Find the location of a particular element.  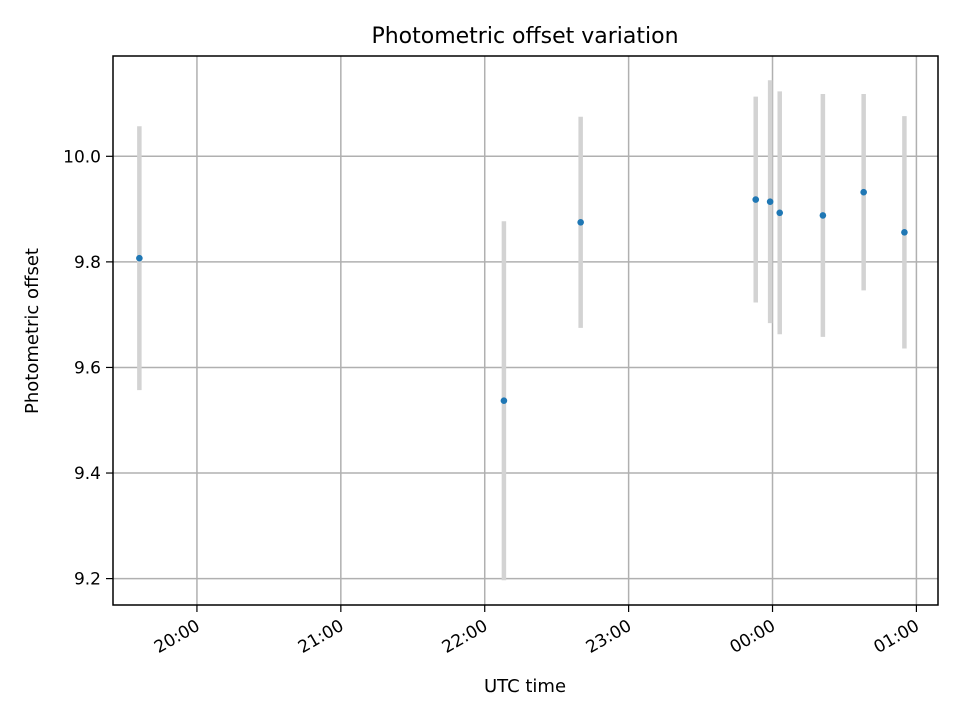

y-tick-label: 9.6 is located at coordinates (87, 368).